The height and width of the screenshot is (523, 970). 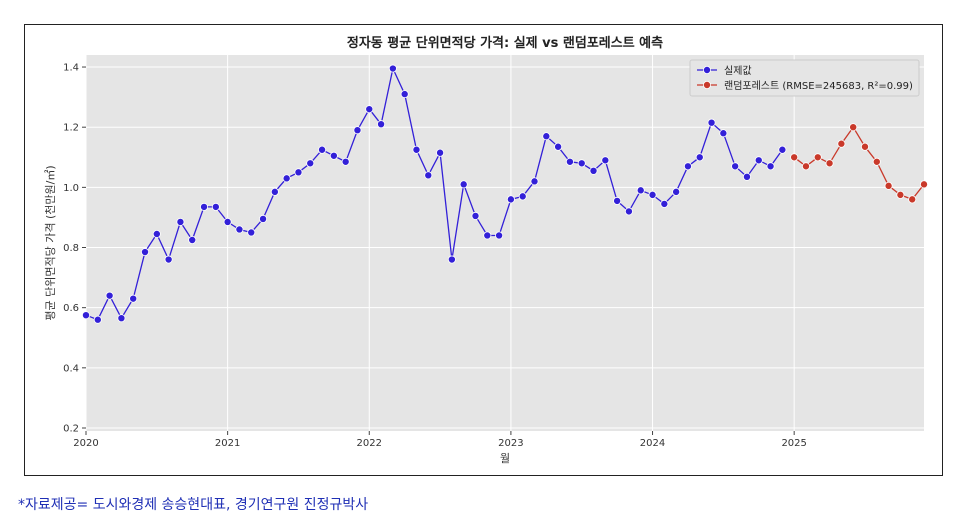 I want to click on legend-label-forecast: 랜덤포레스트 (RMSE=245683, R²=0.99), so click(x=818, y=86).